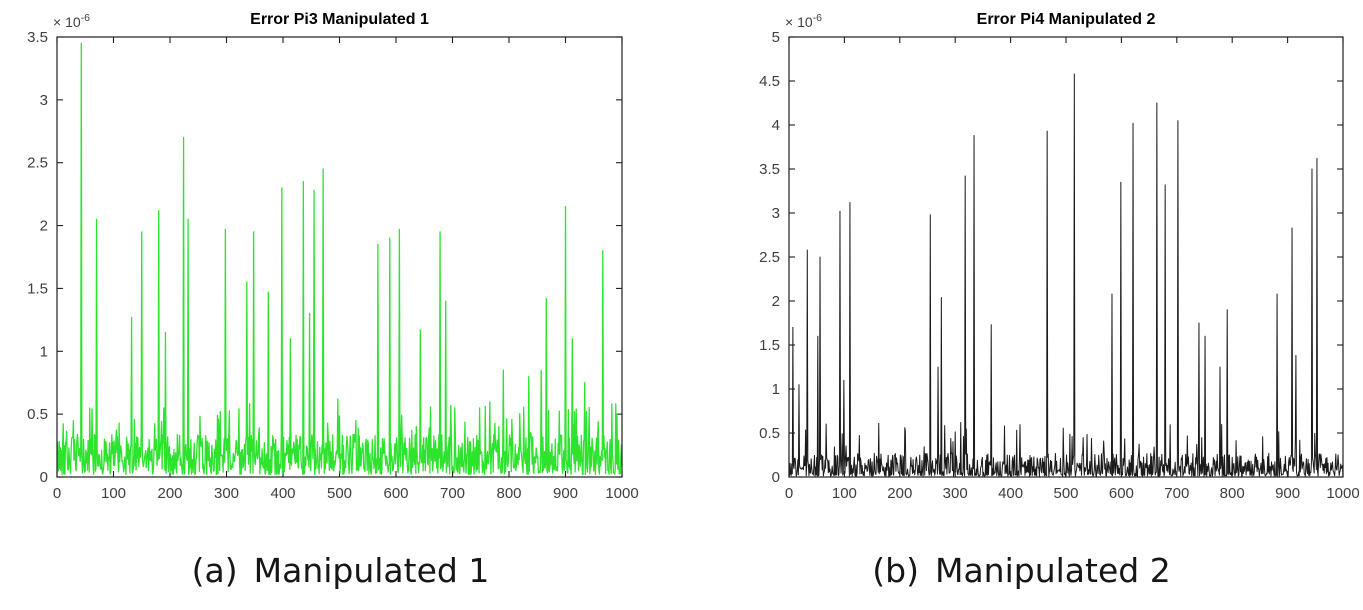 This screenshot has width=1363, height=610. I want to click on chart-title: Error Pi3 Manipulated 1, so click(339, 19).